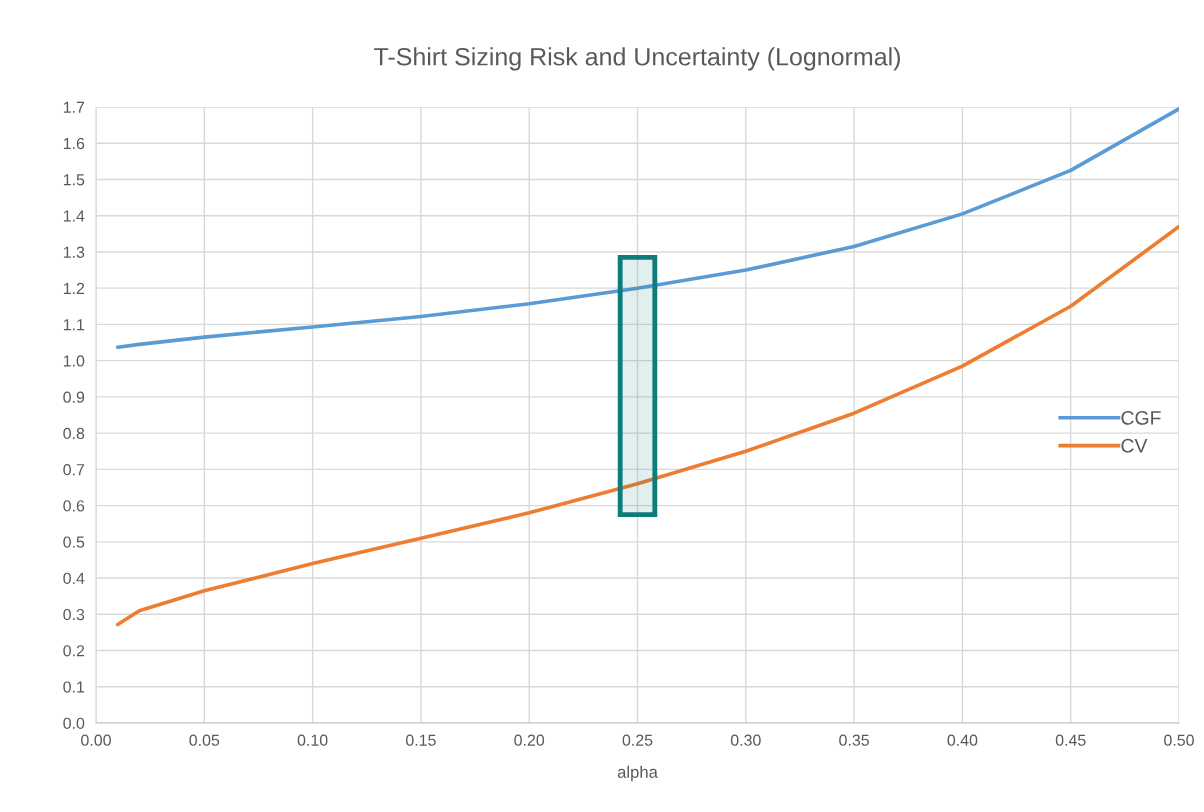 The width and height of the screenshot is (1204, 812). What do you see at coordinates (74, 397) in the screenshot?
I see `y-tick-label: 0.9` at bounding box center [74, 397].